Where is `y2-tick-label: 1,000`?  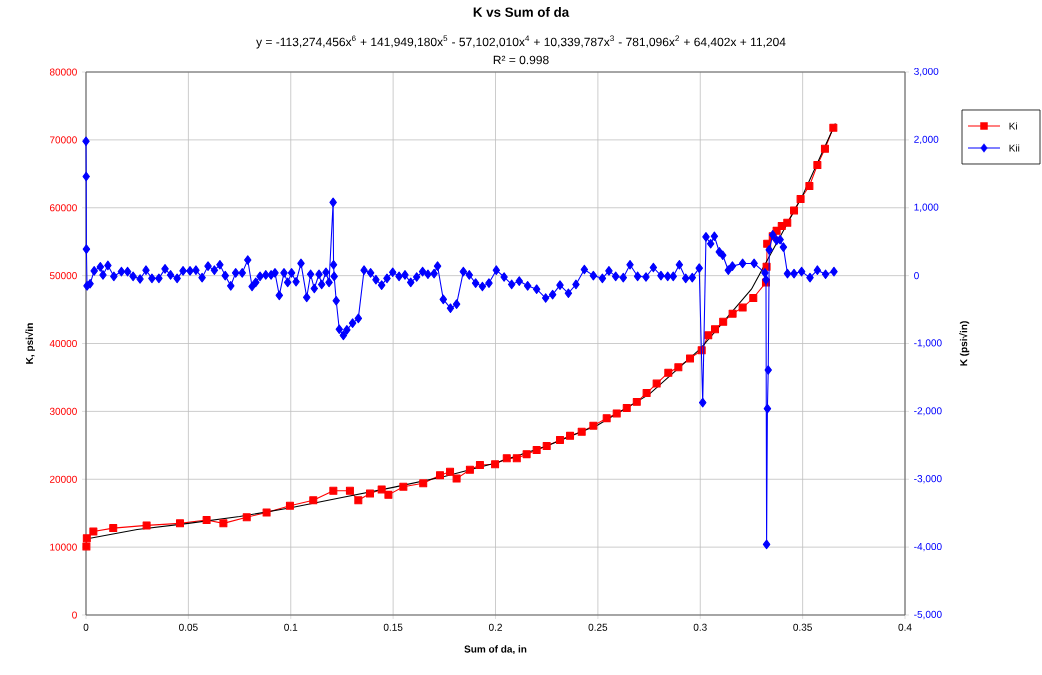 y2-tick-label: 1,000 is located at coordinates (926, 207).